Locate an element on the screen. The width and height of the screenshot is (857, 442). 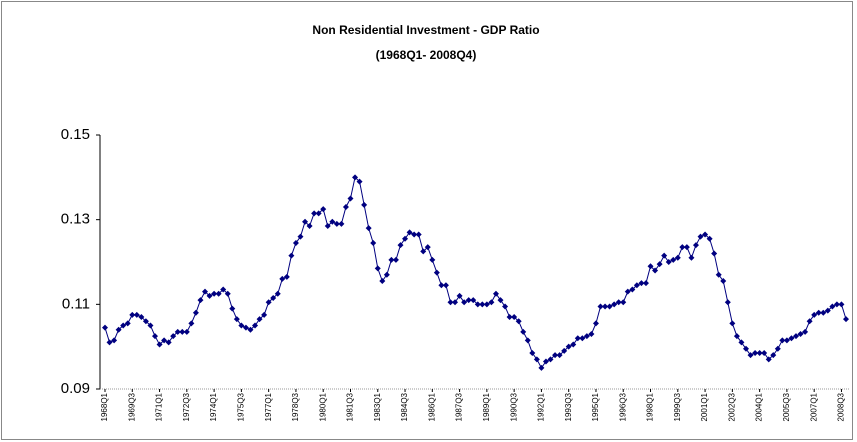
y-tick-label: 0.15 is located at coordinates (75, 134).